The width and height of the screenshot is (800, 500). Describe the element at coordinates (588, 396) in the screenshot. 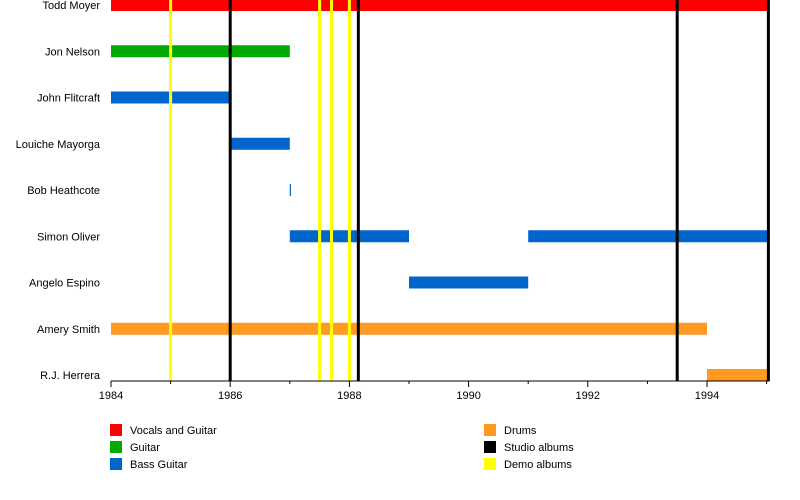

I see `x-tick-label: 1992` at that location.